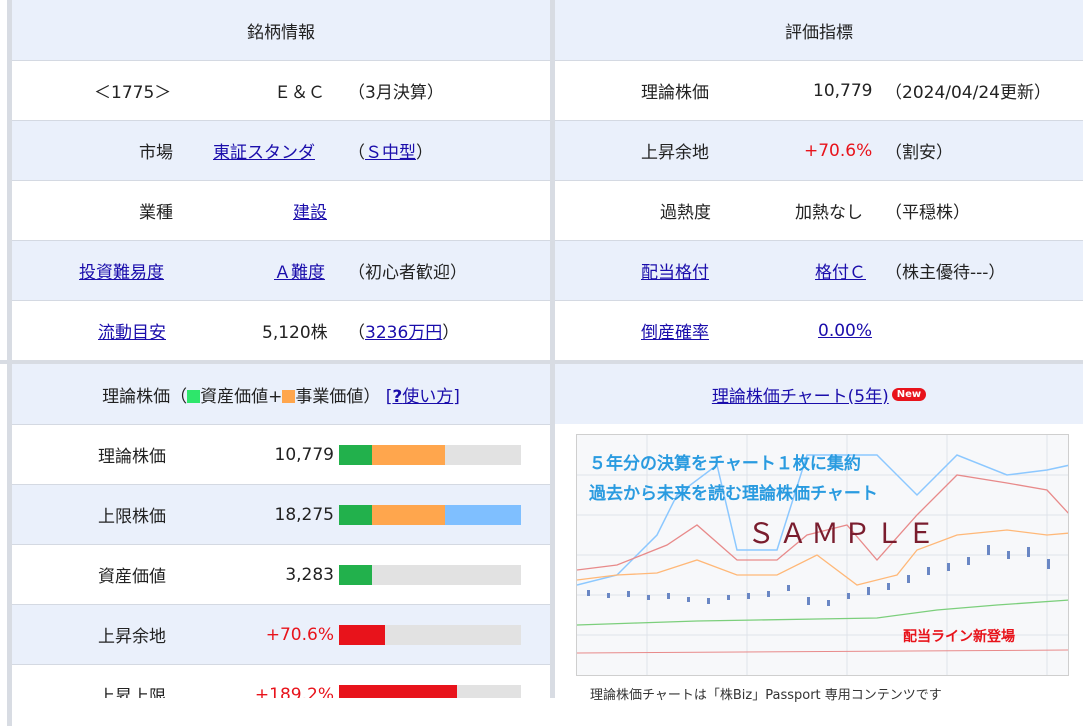  Describe the element at coordinates (766, 695) in the screenshot. I see `chart-footer-note: 理論株価チャートは「株Biz」Passport 専用コンテンツです` at that location.